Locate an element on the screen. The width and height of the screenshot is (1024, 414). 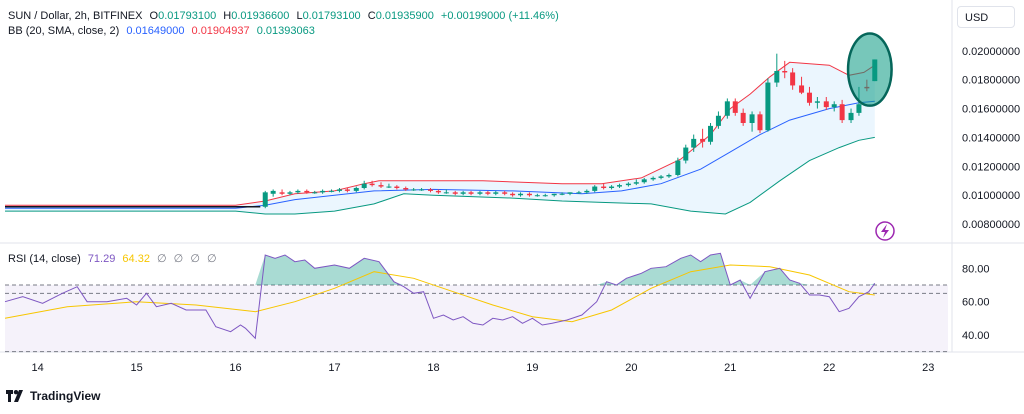
price-tick-label: 0.01400000 is located at coordinates (991, 138).